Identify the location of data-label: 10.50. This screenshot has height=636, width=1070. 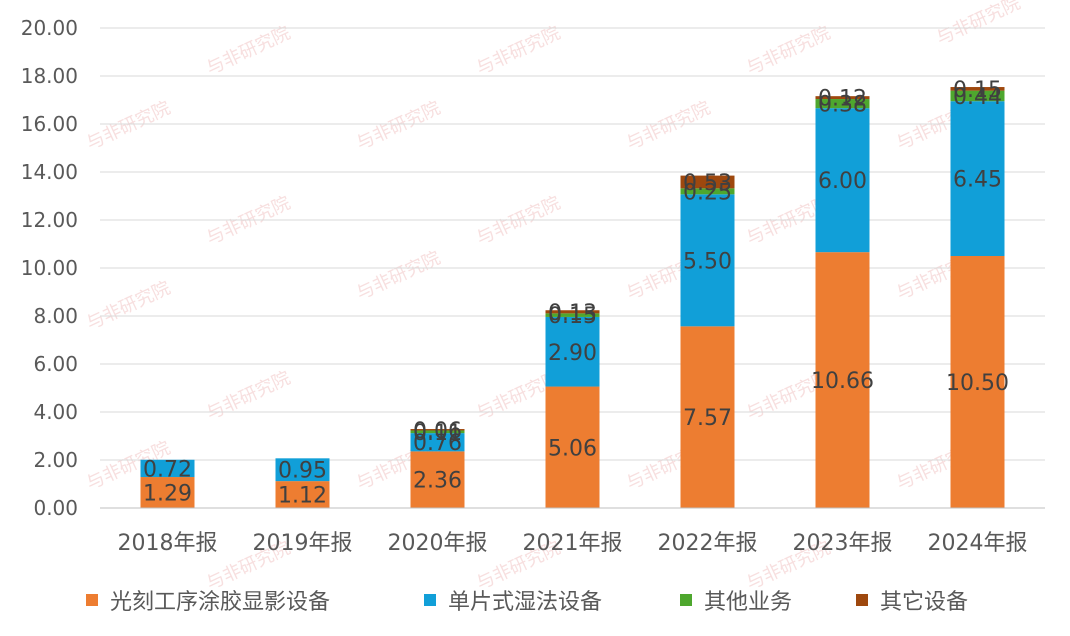
(977, 383).